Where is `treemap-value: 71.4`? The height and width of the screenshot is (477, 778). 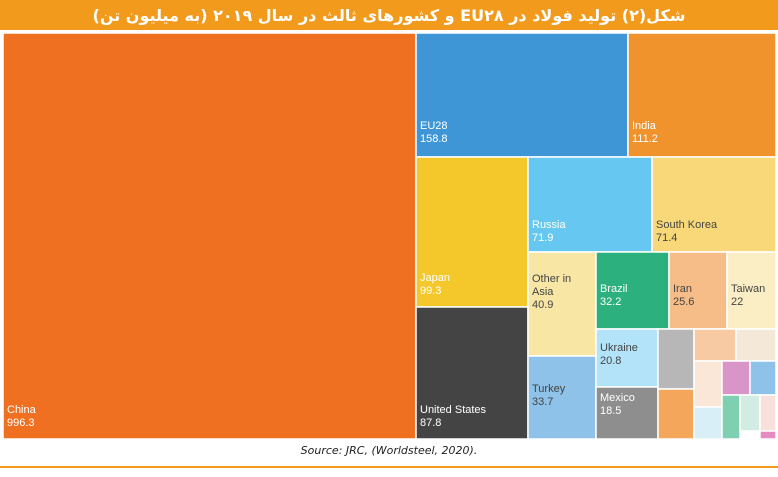
treemap-value: 71.4 is located at coordinates (666, 238).